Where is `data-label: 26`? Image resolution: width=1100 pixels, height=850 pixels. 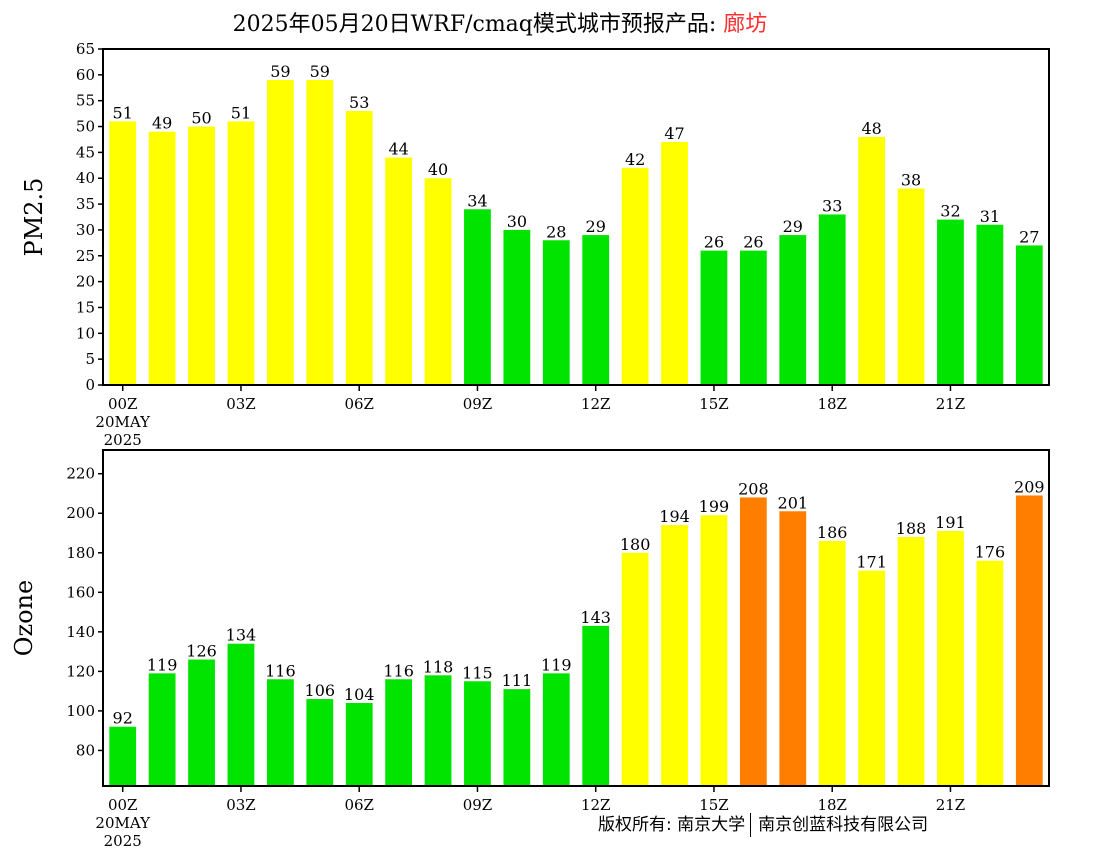
data-label: 26 is located at coordinates (753, 242).